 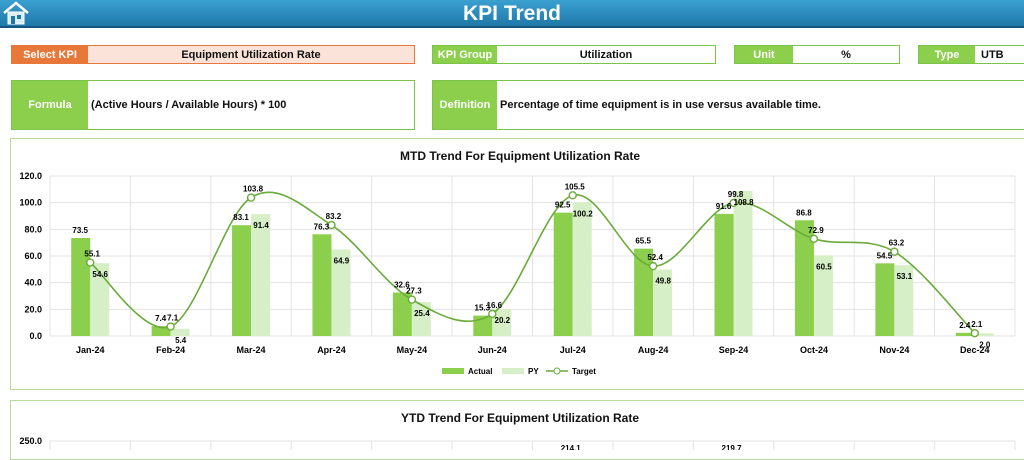 I want to click on actual-data-label: 7.4, so click(x=161, y=318).